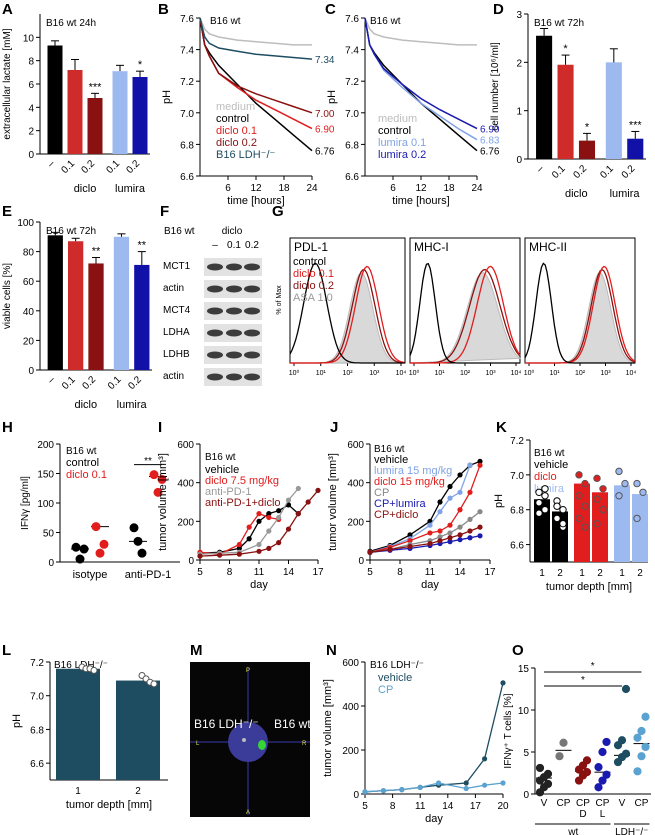 The image size is (655, 835). Describe the element at coordinates (448, 806) in the screenshot. I see `x-tick-label: 14` at that location.